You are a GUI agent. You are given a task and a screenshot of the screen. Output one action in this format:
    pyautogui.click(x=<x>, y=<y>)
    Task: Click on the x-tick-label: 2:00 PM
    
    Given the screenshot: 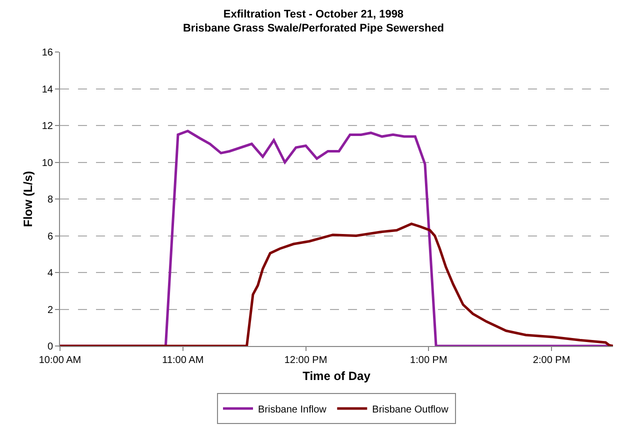 What is the action you would take?
    pyautogui.click(x=551, y=360)
    